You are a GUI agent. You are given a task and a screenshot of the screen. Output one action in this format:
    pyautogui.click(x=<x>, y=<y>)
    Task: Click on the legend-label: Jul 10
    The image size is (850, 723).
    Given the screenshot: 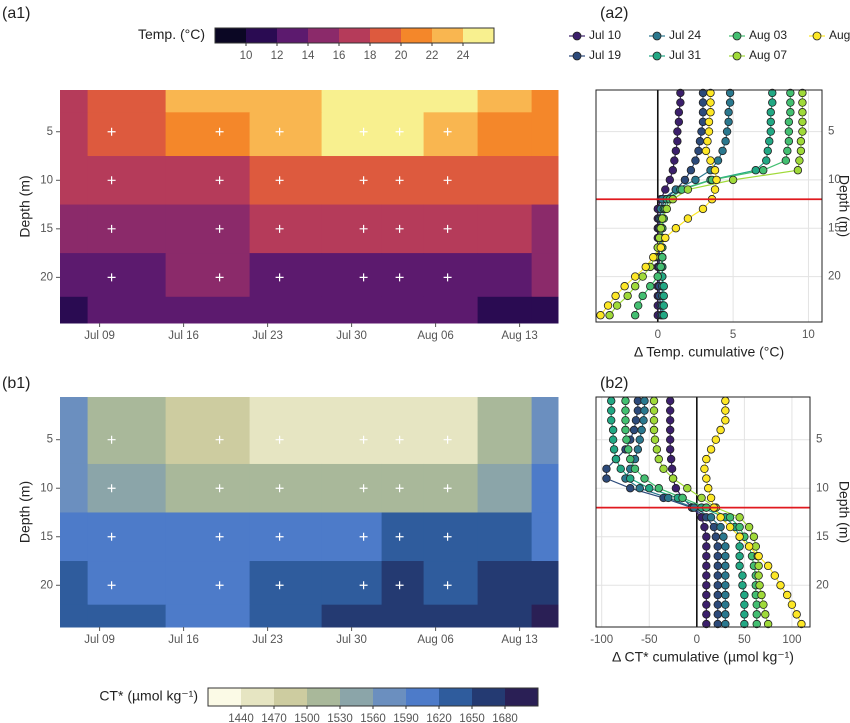 What is the action you would take?
    pyautogui.click(x=605, y=35)
    